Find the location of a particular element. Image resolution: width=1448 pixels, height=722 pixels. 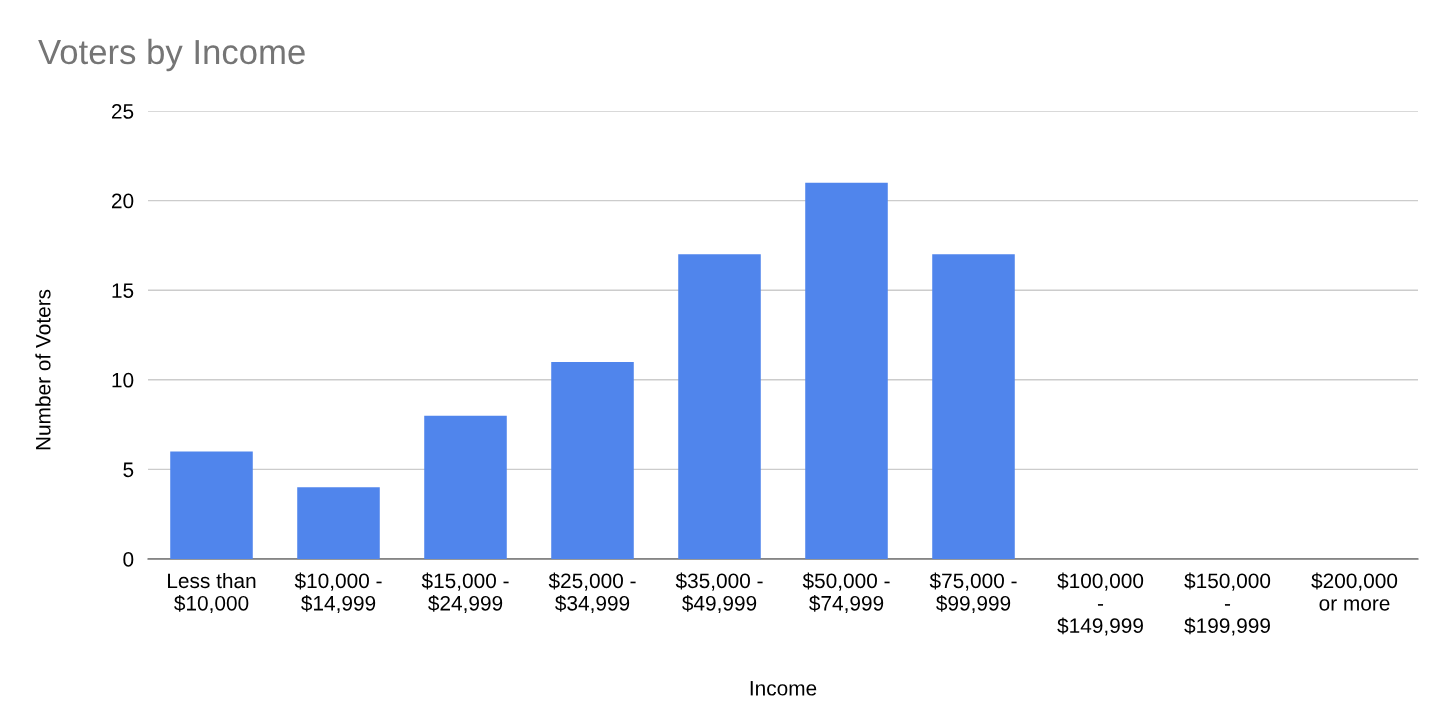

y-tick-label: 5 is located at coordinates (128, 470).